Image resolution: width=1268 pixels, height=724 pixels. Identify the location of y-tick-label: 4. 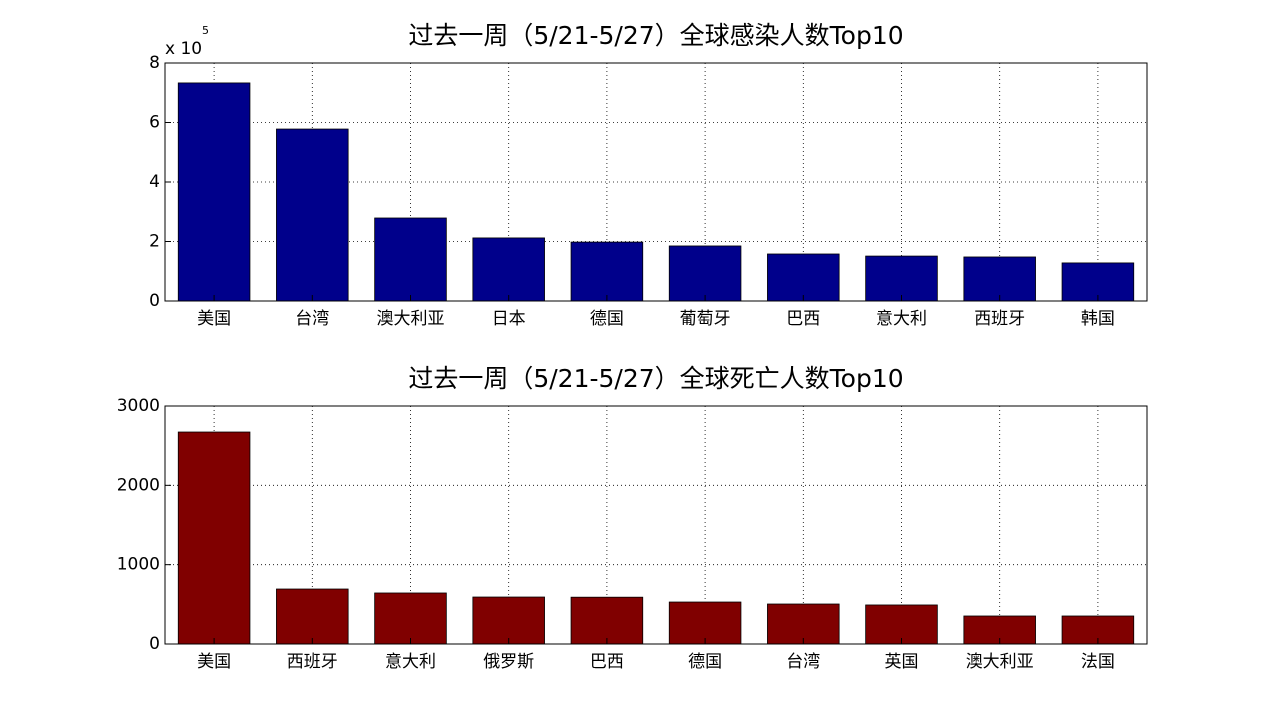
(154, 182).